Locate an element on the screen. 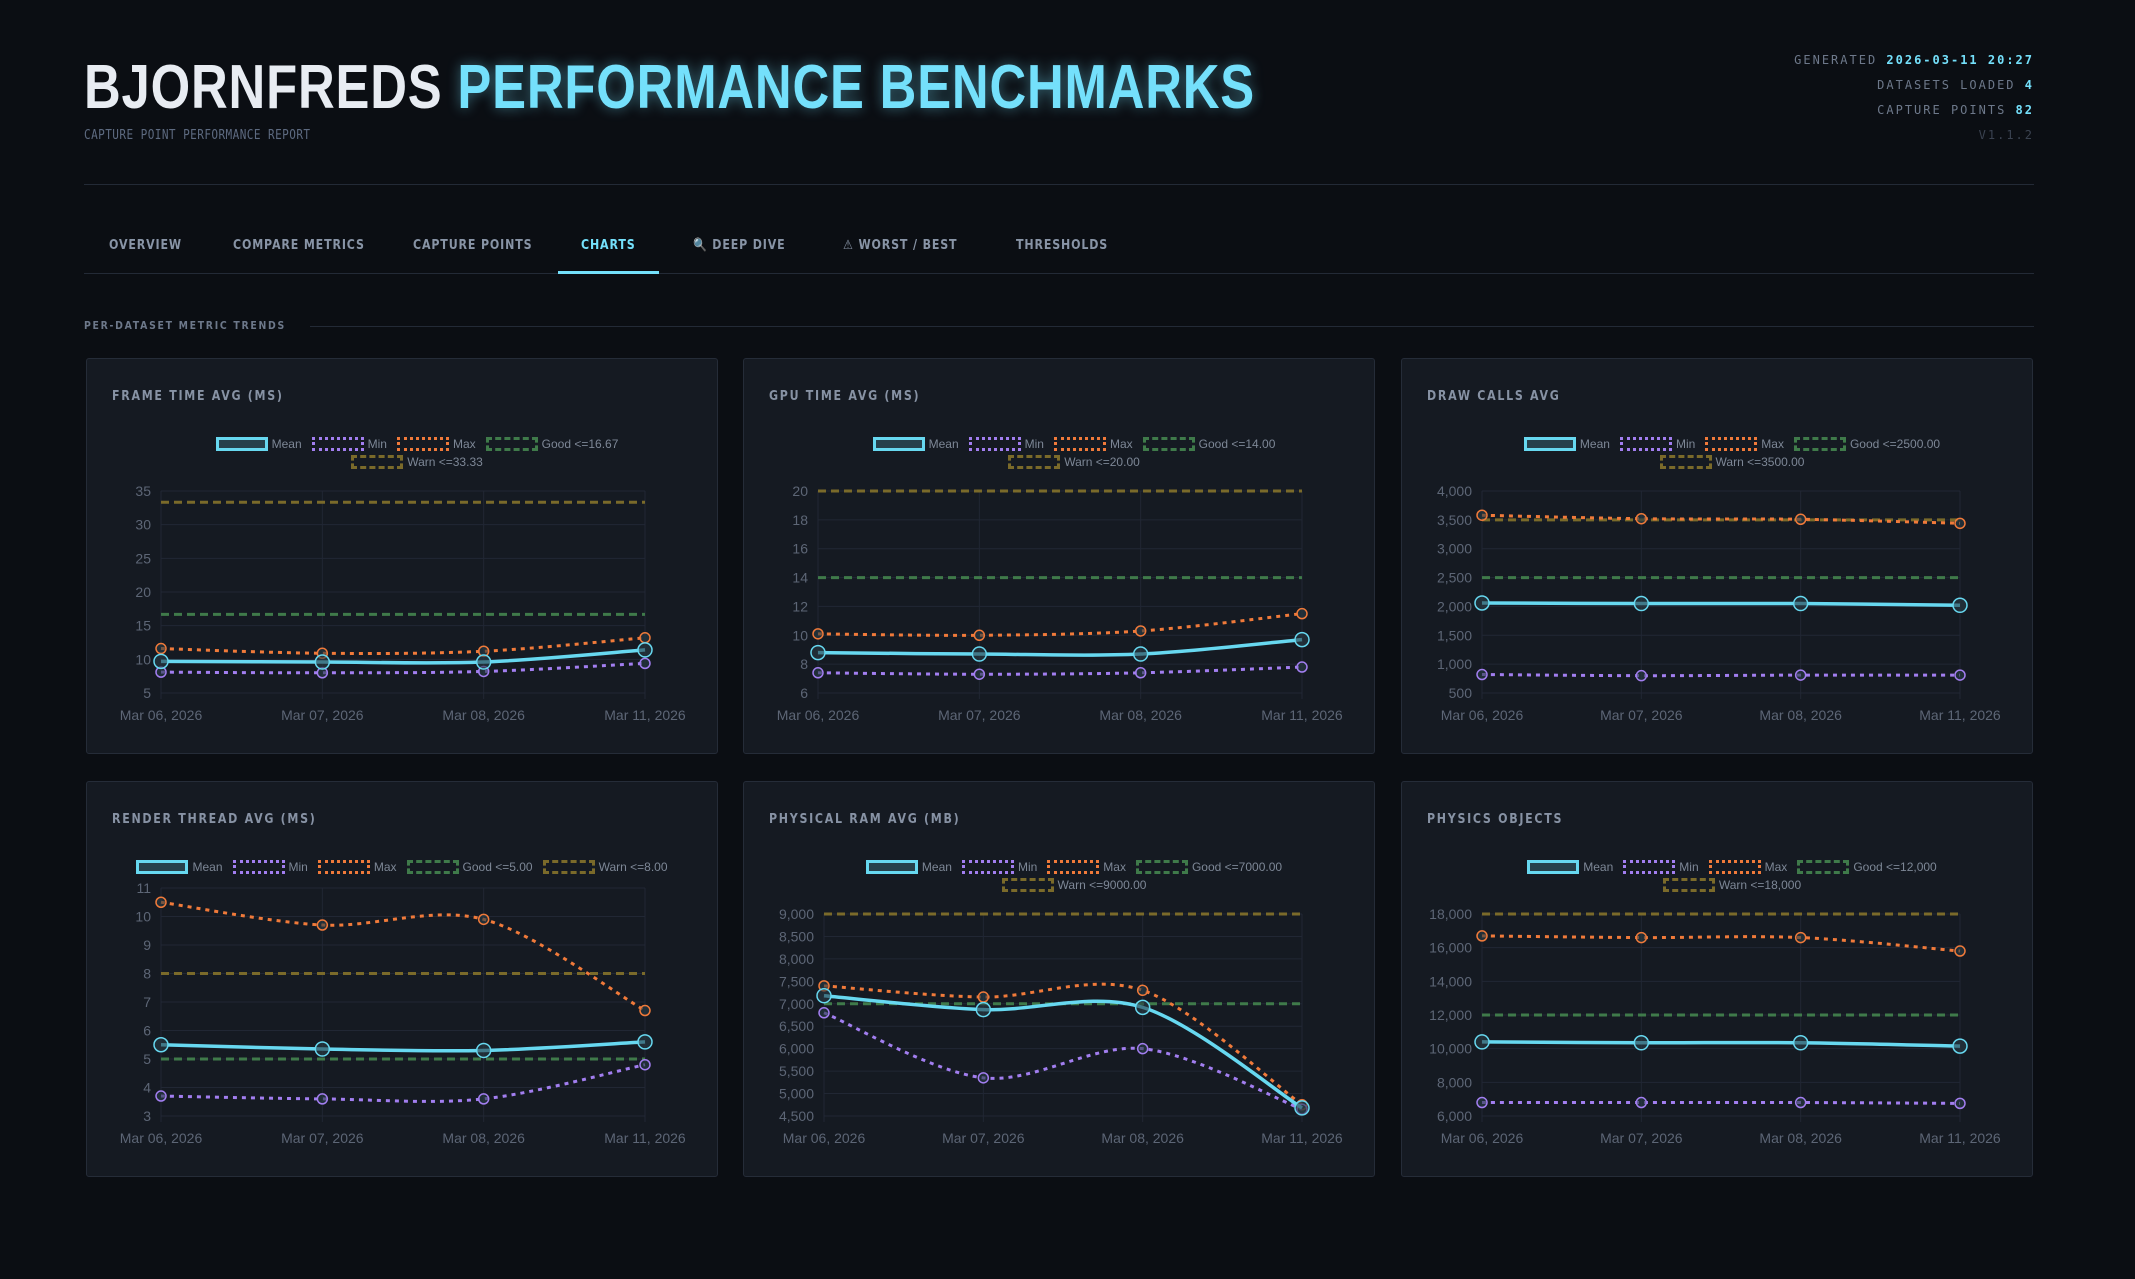 The height and width of the screenshot is (1279, 2135). y-tick-label: 4,000 is located at coordinates (1454, 491).